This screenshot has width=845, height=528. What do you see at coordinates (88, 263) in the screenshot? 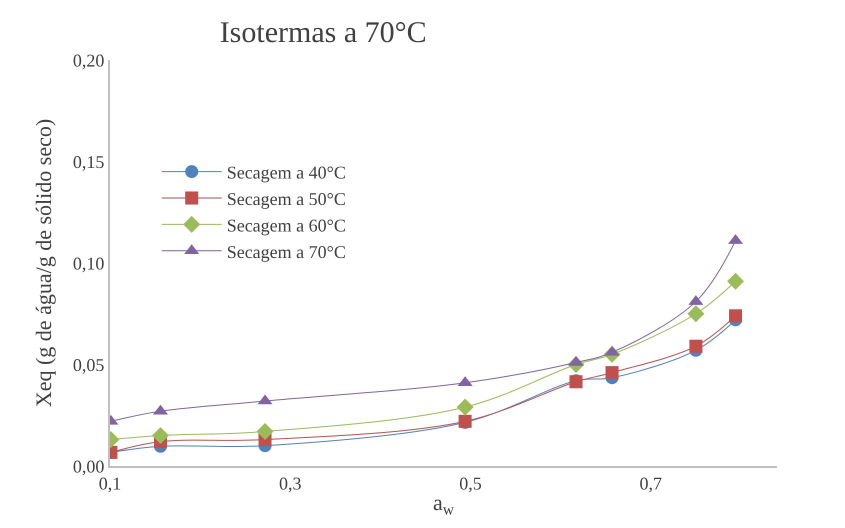
I see `y-tick-label: 0,10` at bounding box center [88, 263].